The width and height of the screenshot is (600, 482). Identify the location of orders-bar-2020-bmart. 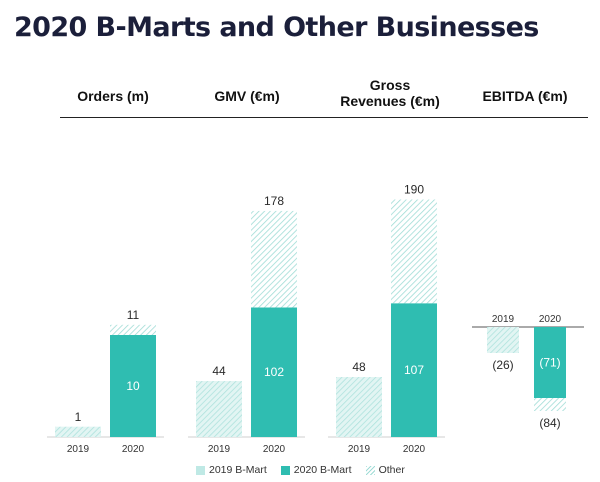
(133, 386).